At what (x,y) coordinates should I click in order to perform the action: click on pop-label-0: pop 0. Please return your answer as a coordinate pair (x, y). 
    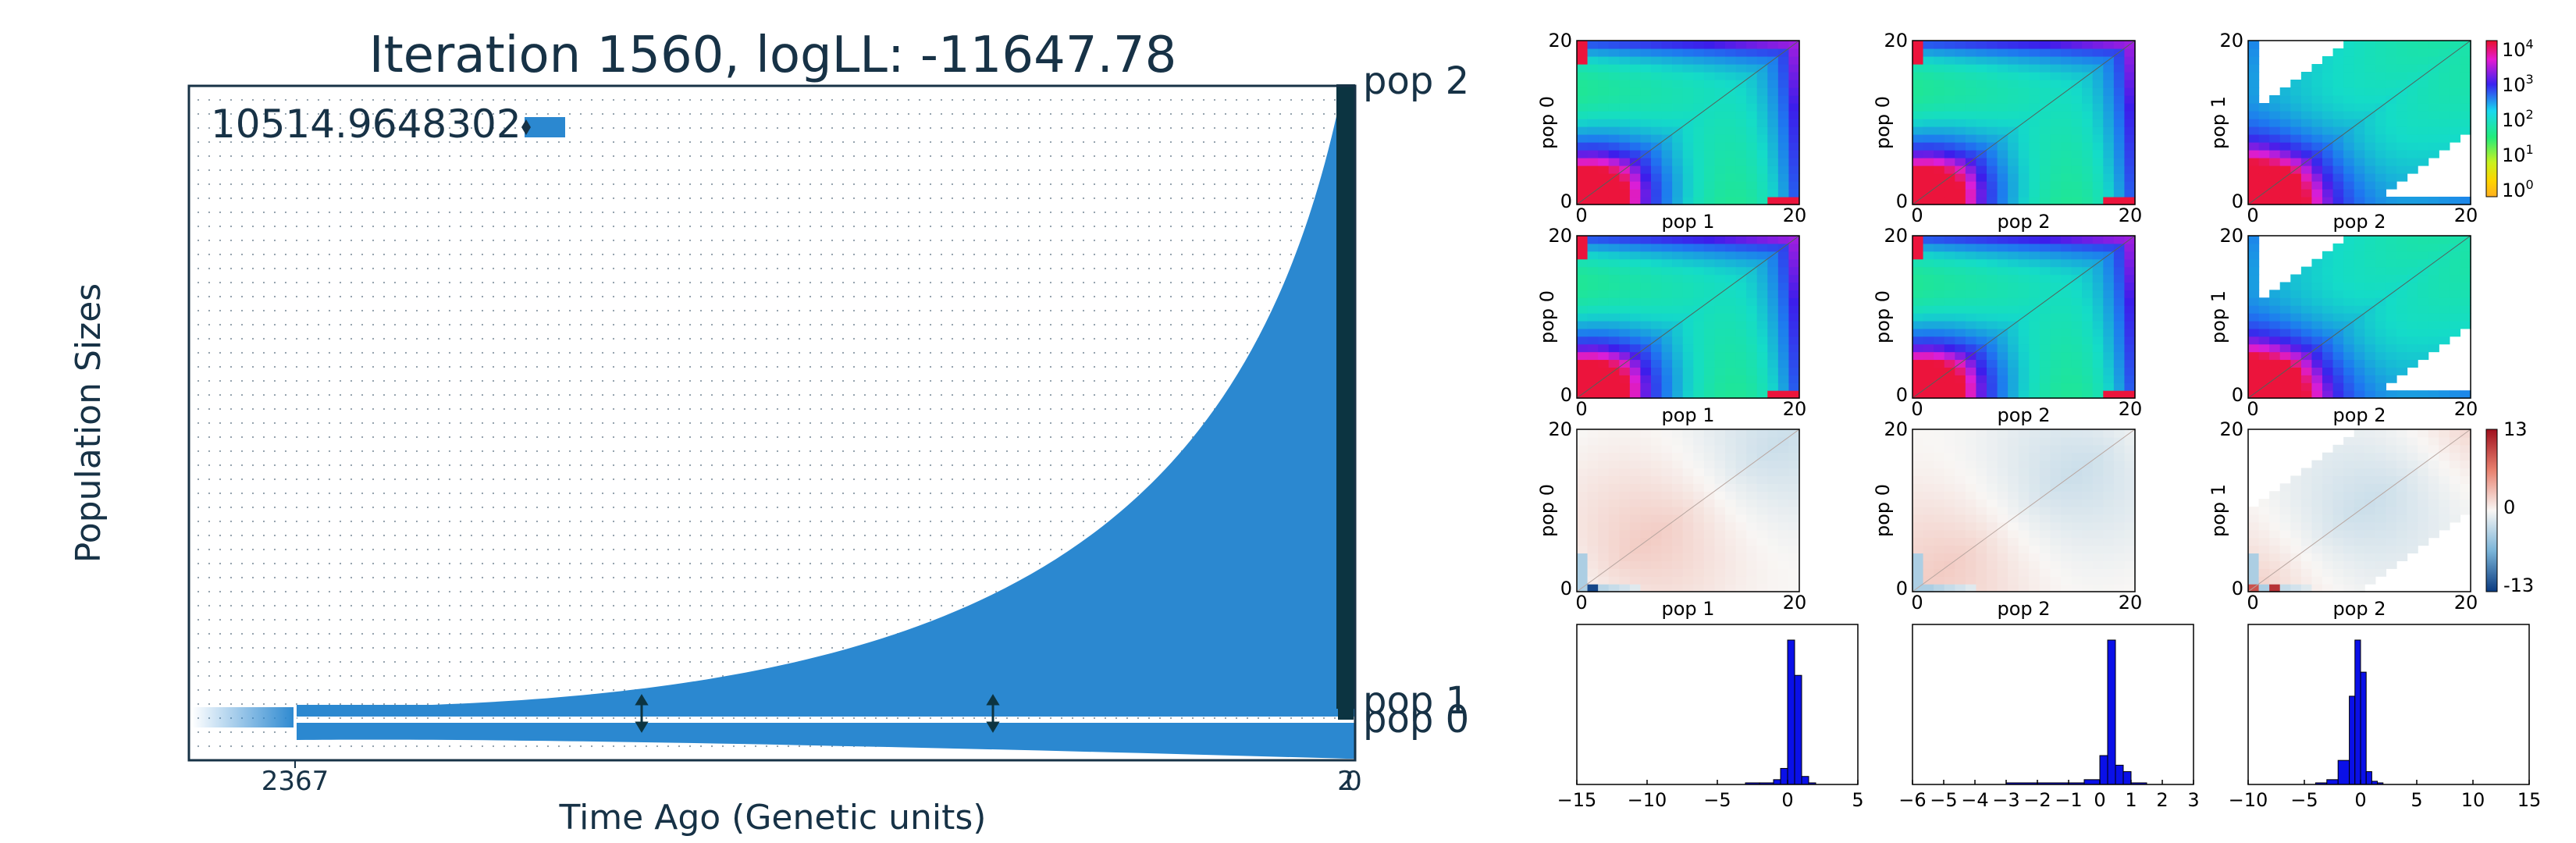
    Looking at the image, I should click on (1416, 720).